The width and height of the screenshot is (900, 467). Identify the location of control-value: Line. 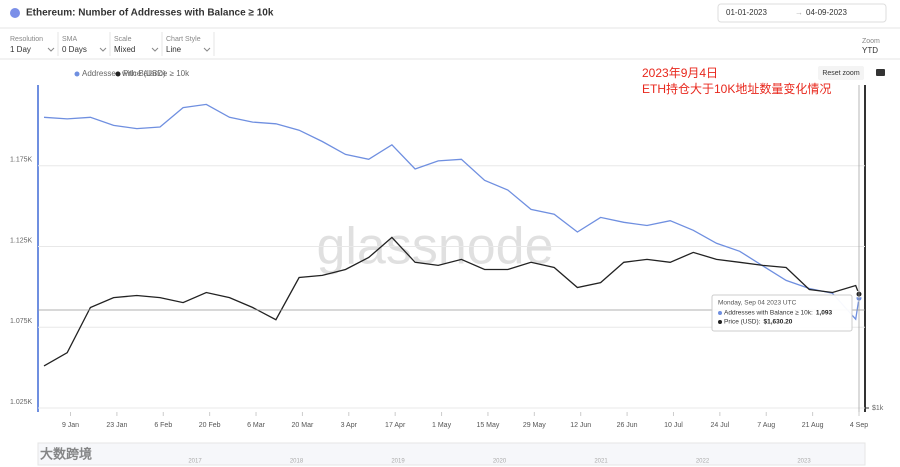
(174, 49).